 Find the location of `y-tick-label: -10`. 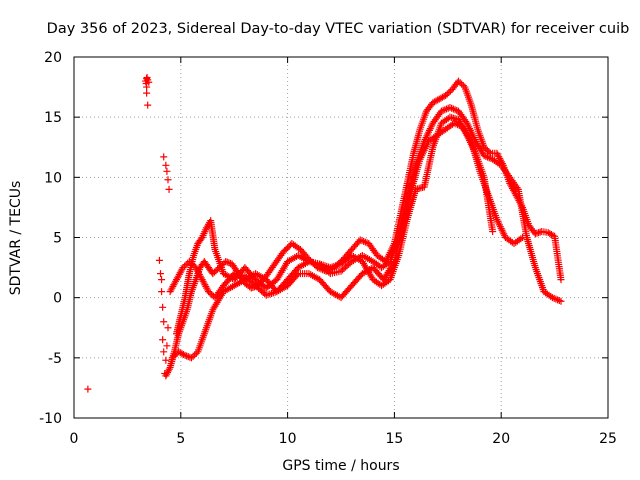

y-tick-label: -10 is located at coordinates (50, 419).